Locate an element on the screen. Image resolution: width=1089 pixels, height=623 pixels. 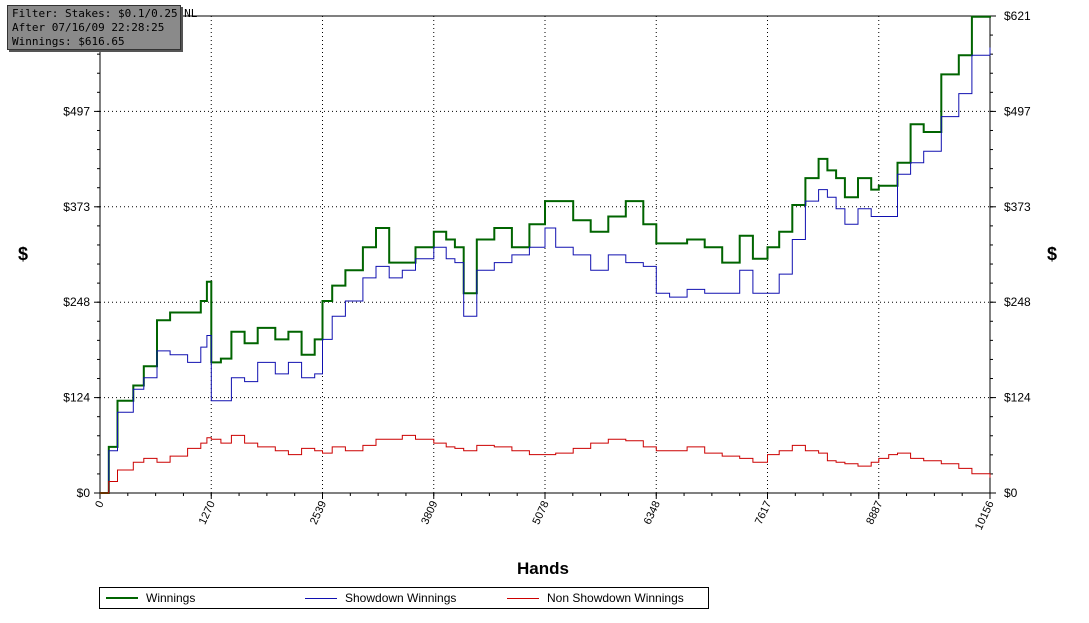
filter-stakes-text: Filter: Stakes: $0.1/0.25 NL is located at coordinates (105, 13).